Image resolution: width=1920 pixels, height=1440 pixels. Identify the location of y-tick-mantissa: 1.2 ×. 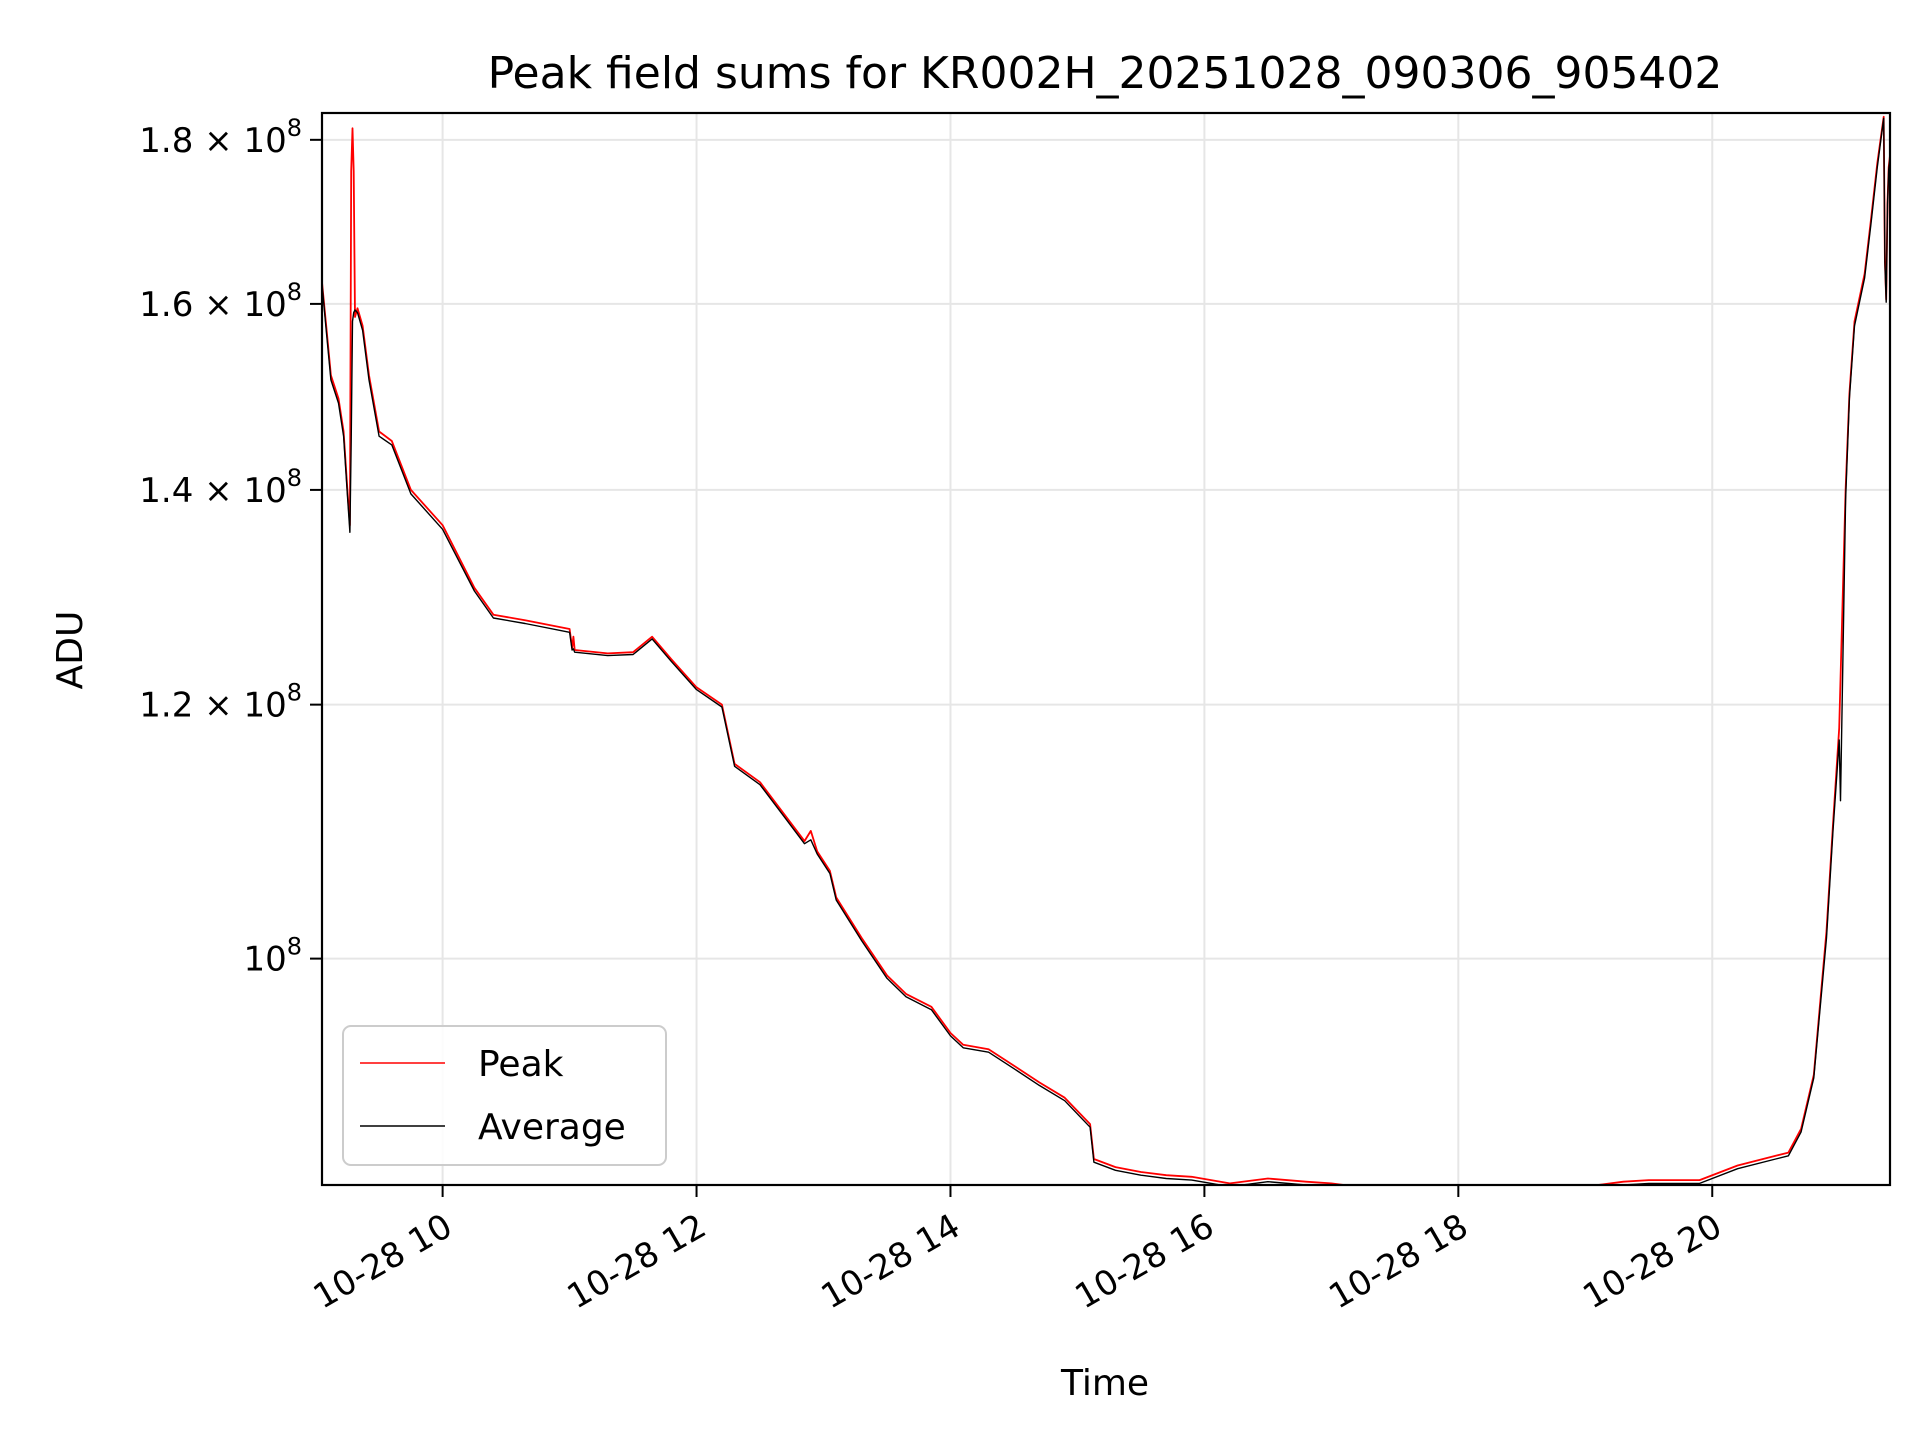
(191, 706).